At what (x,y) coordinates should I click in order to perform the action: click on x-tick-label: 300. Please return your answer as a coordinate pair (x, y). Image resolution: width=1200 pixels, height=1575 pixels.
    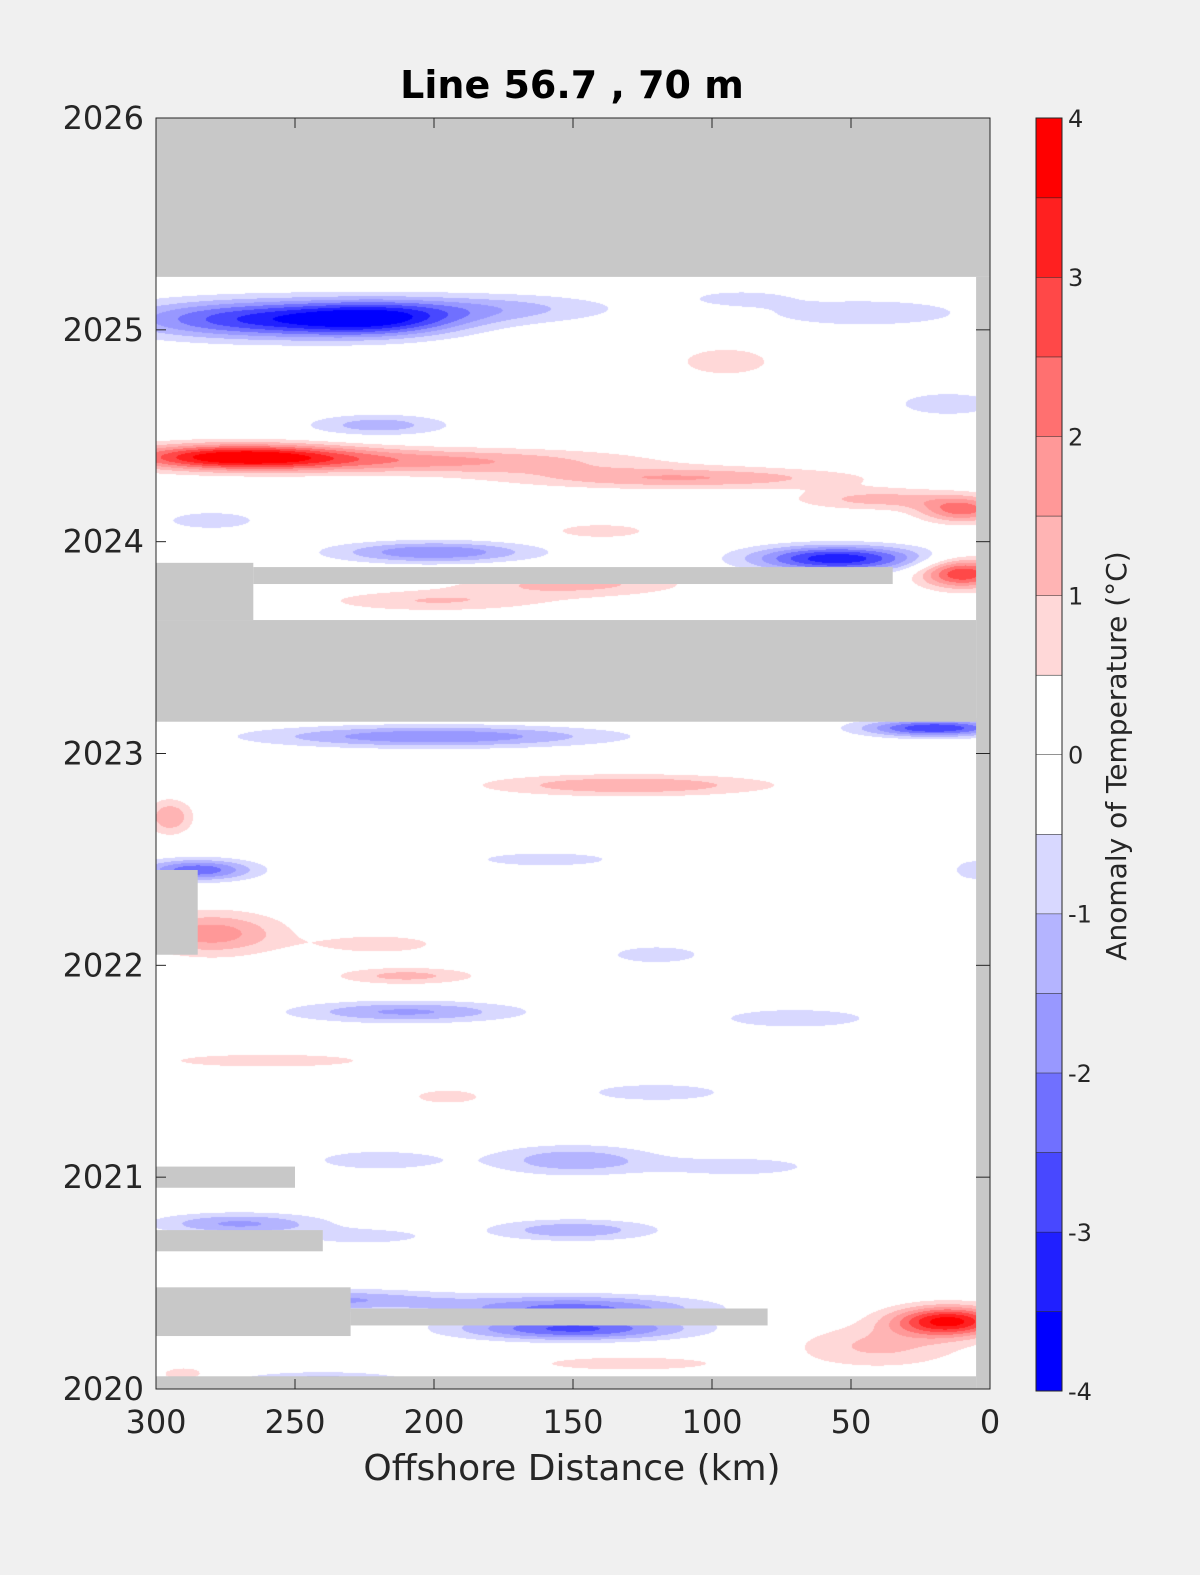
    Looking at the image, I should click on (155, 1422).